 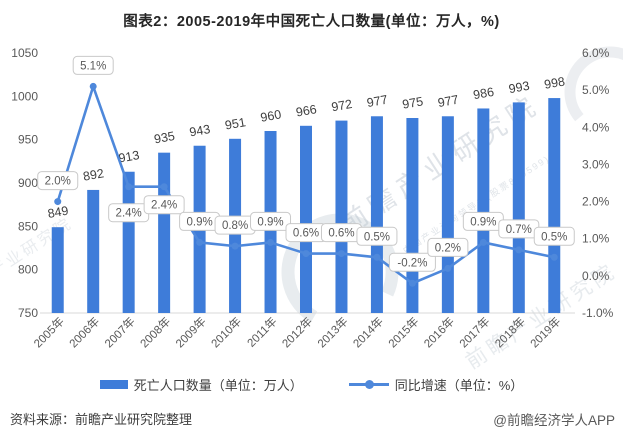 I want to click on bar-2018年, so click(x=518, y=208).